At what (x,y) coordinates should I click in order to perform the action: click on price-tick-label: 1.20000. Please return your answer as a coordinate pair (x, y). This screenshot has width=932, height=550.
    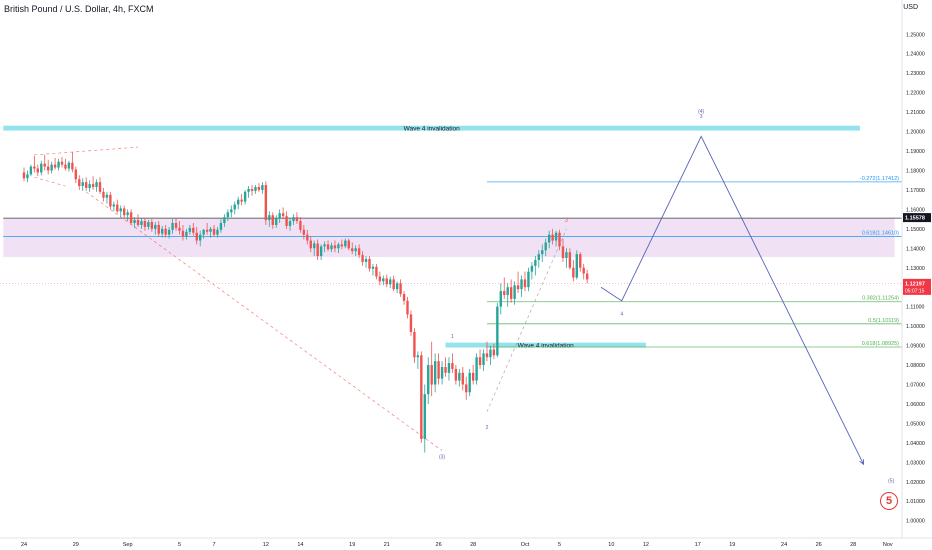
    Looking at the image, I should click on (915, 133).